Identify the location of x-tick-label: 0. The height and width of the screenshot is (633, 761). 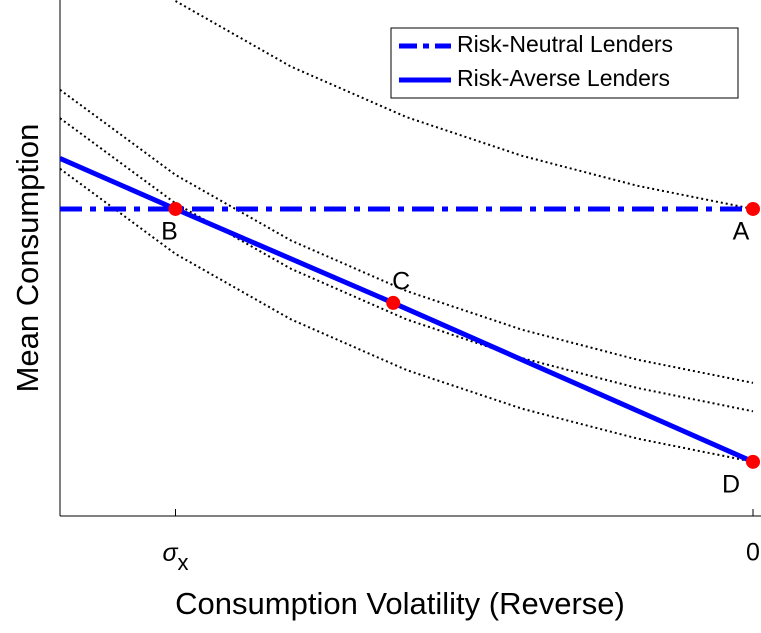
(753, 553).